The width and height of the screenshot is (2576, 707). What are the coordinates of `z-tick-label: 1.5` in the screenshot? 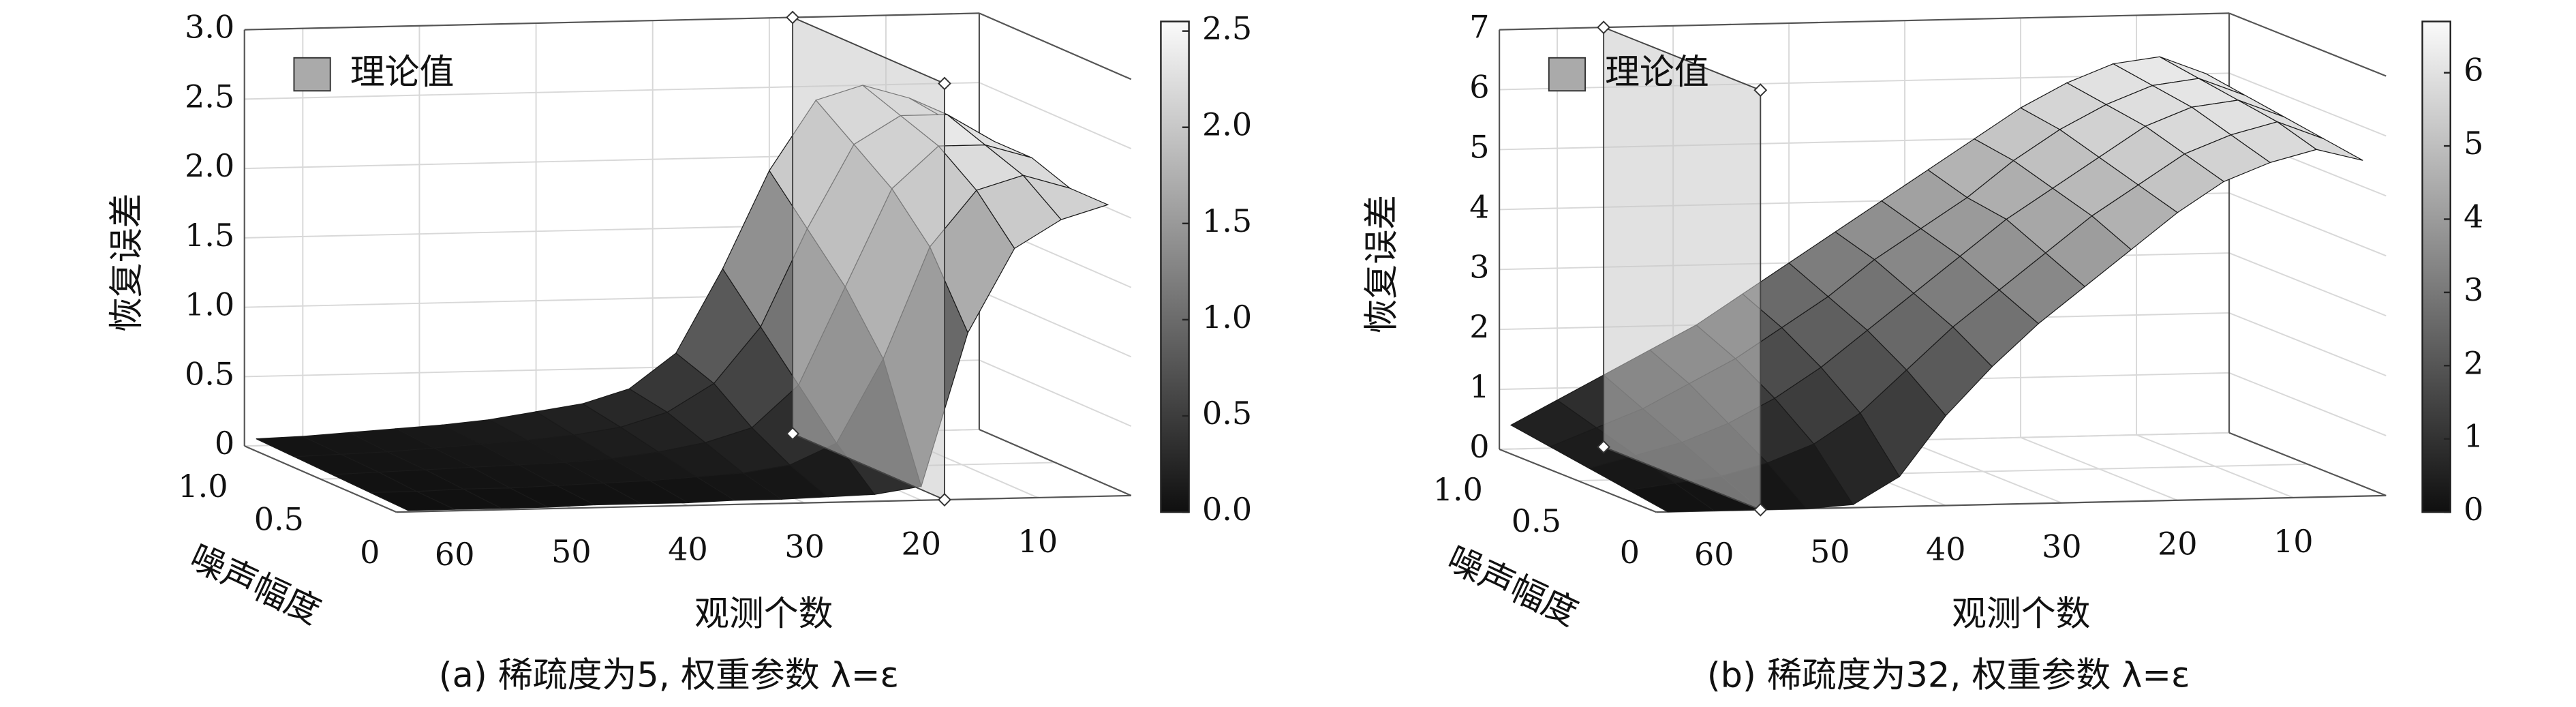 It's located at (209, 235).